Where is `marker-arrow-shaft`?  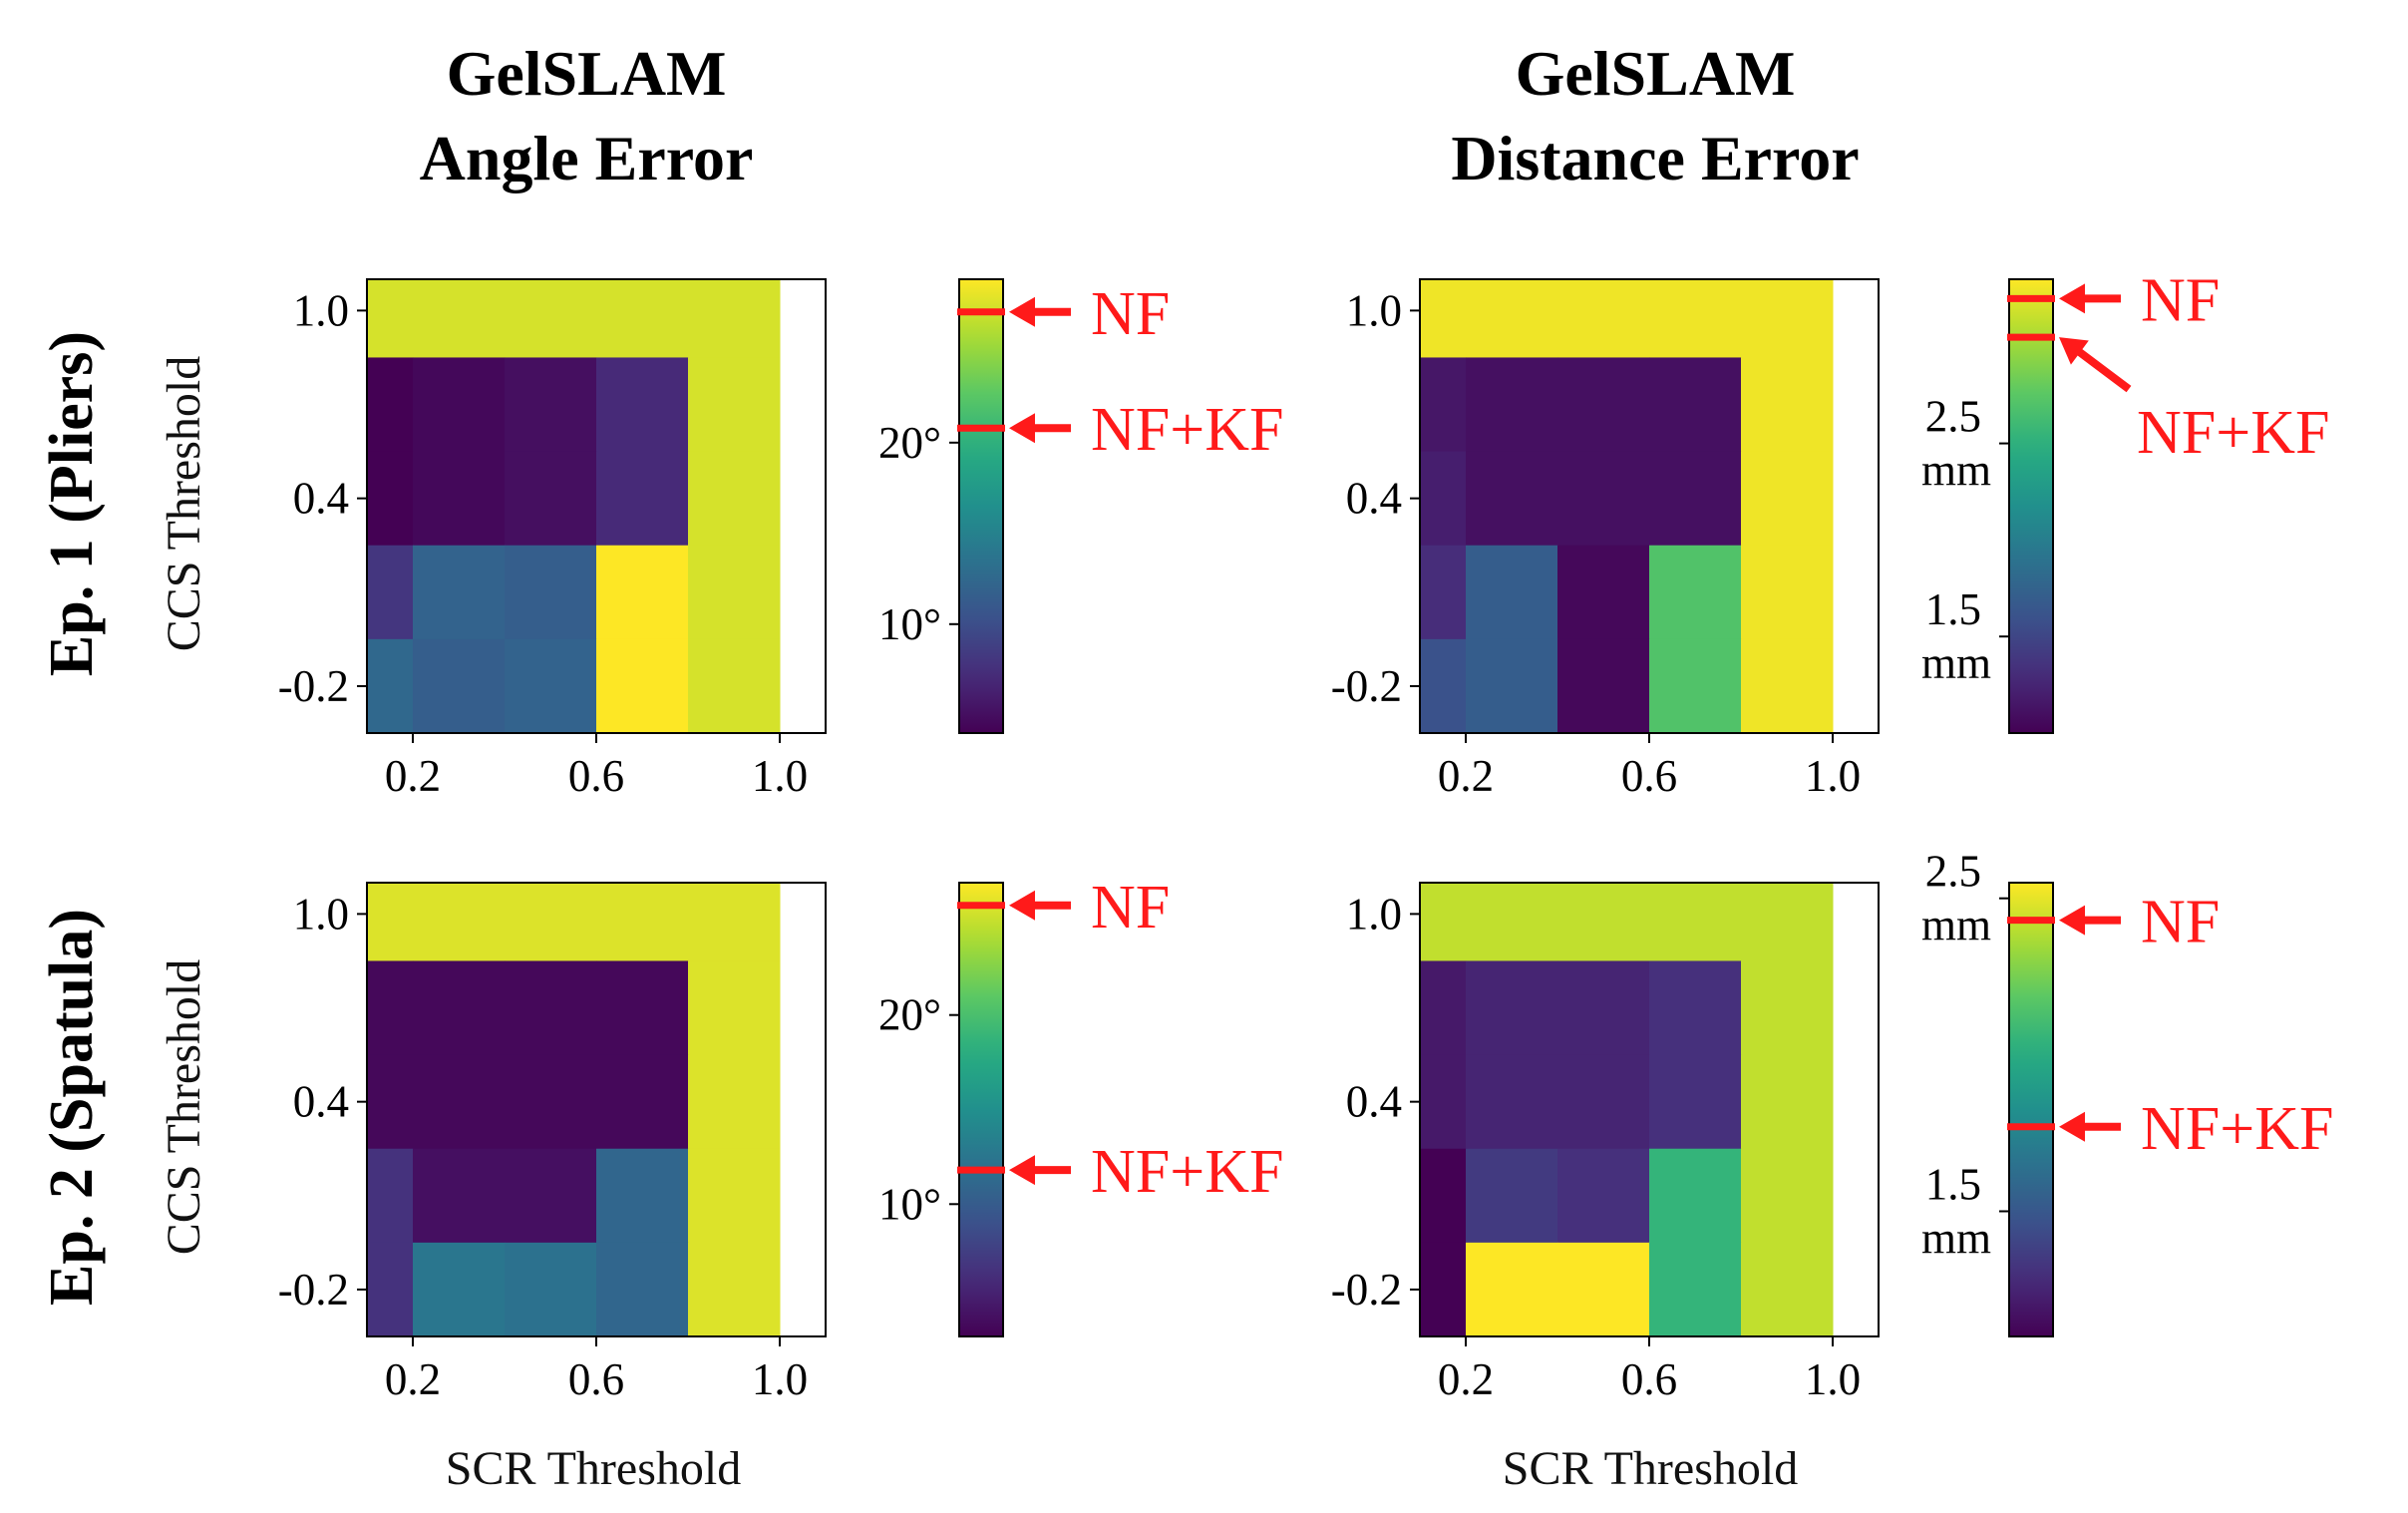 marker-arrow-shaft is located at coordinates (2101, 368).